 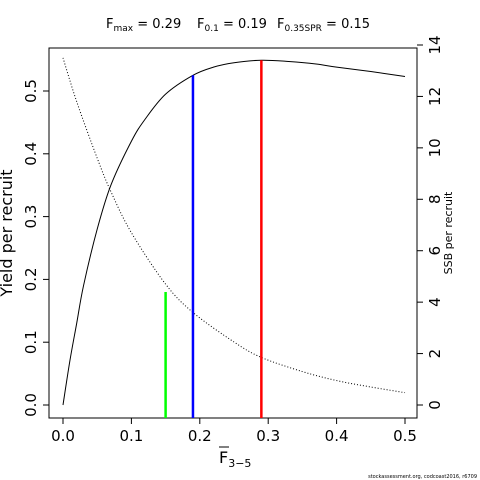 What do you see at coordinates (435, 405) in the screenshot?
I see `y-right-tick-label: 0` at bounding box center [435, 405].